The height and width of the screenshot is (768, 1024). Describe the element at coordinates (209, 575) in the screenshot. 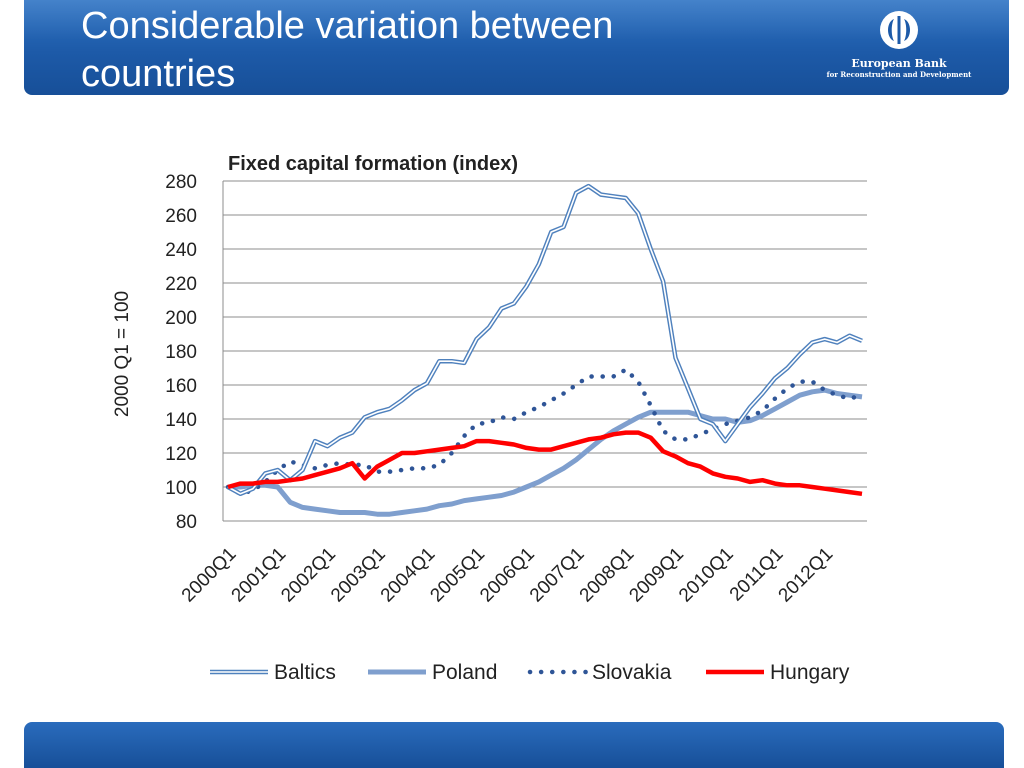

I see `x-tick-label: 2000Q1` at that location.